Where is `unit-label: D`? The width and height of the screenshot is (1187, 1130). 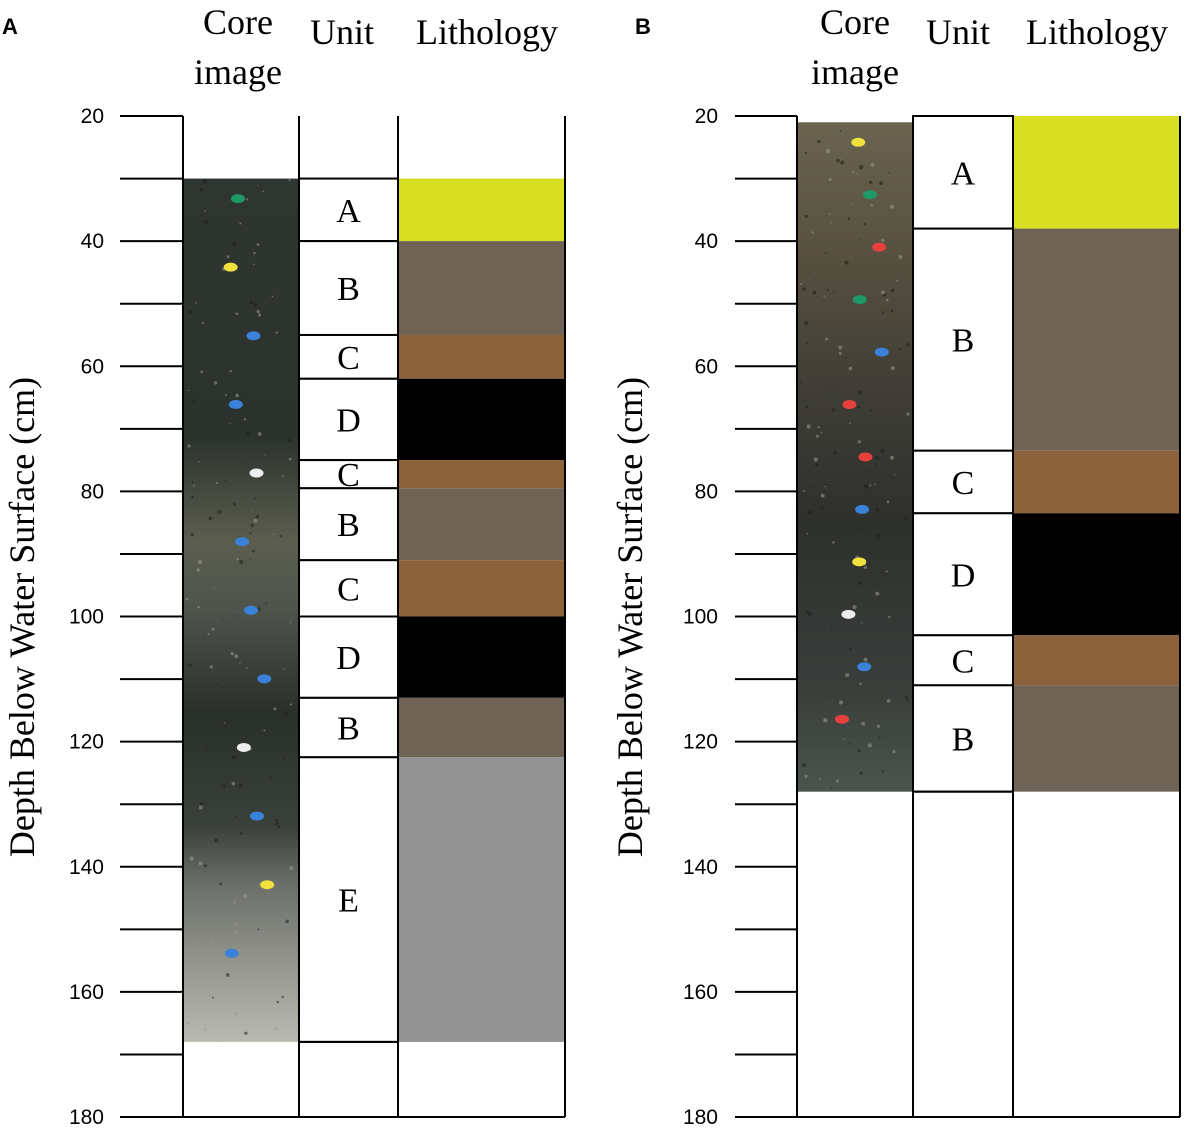 unit-label: D is located at coordinates (348, 420).